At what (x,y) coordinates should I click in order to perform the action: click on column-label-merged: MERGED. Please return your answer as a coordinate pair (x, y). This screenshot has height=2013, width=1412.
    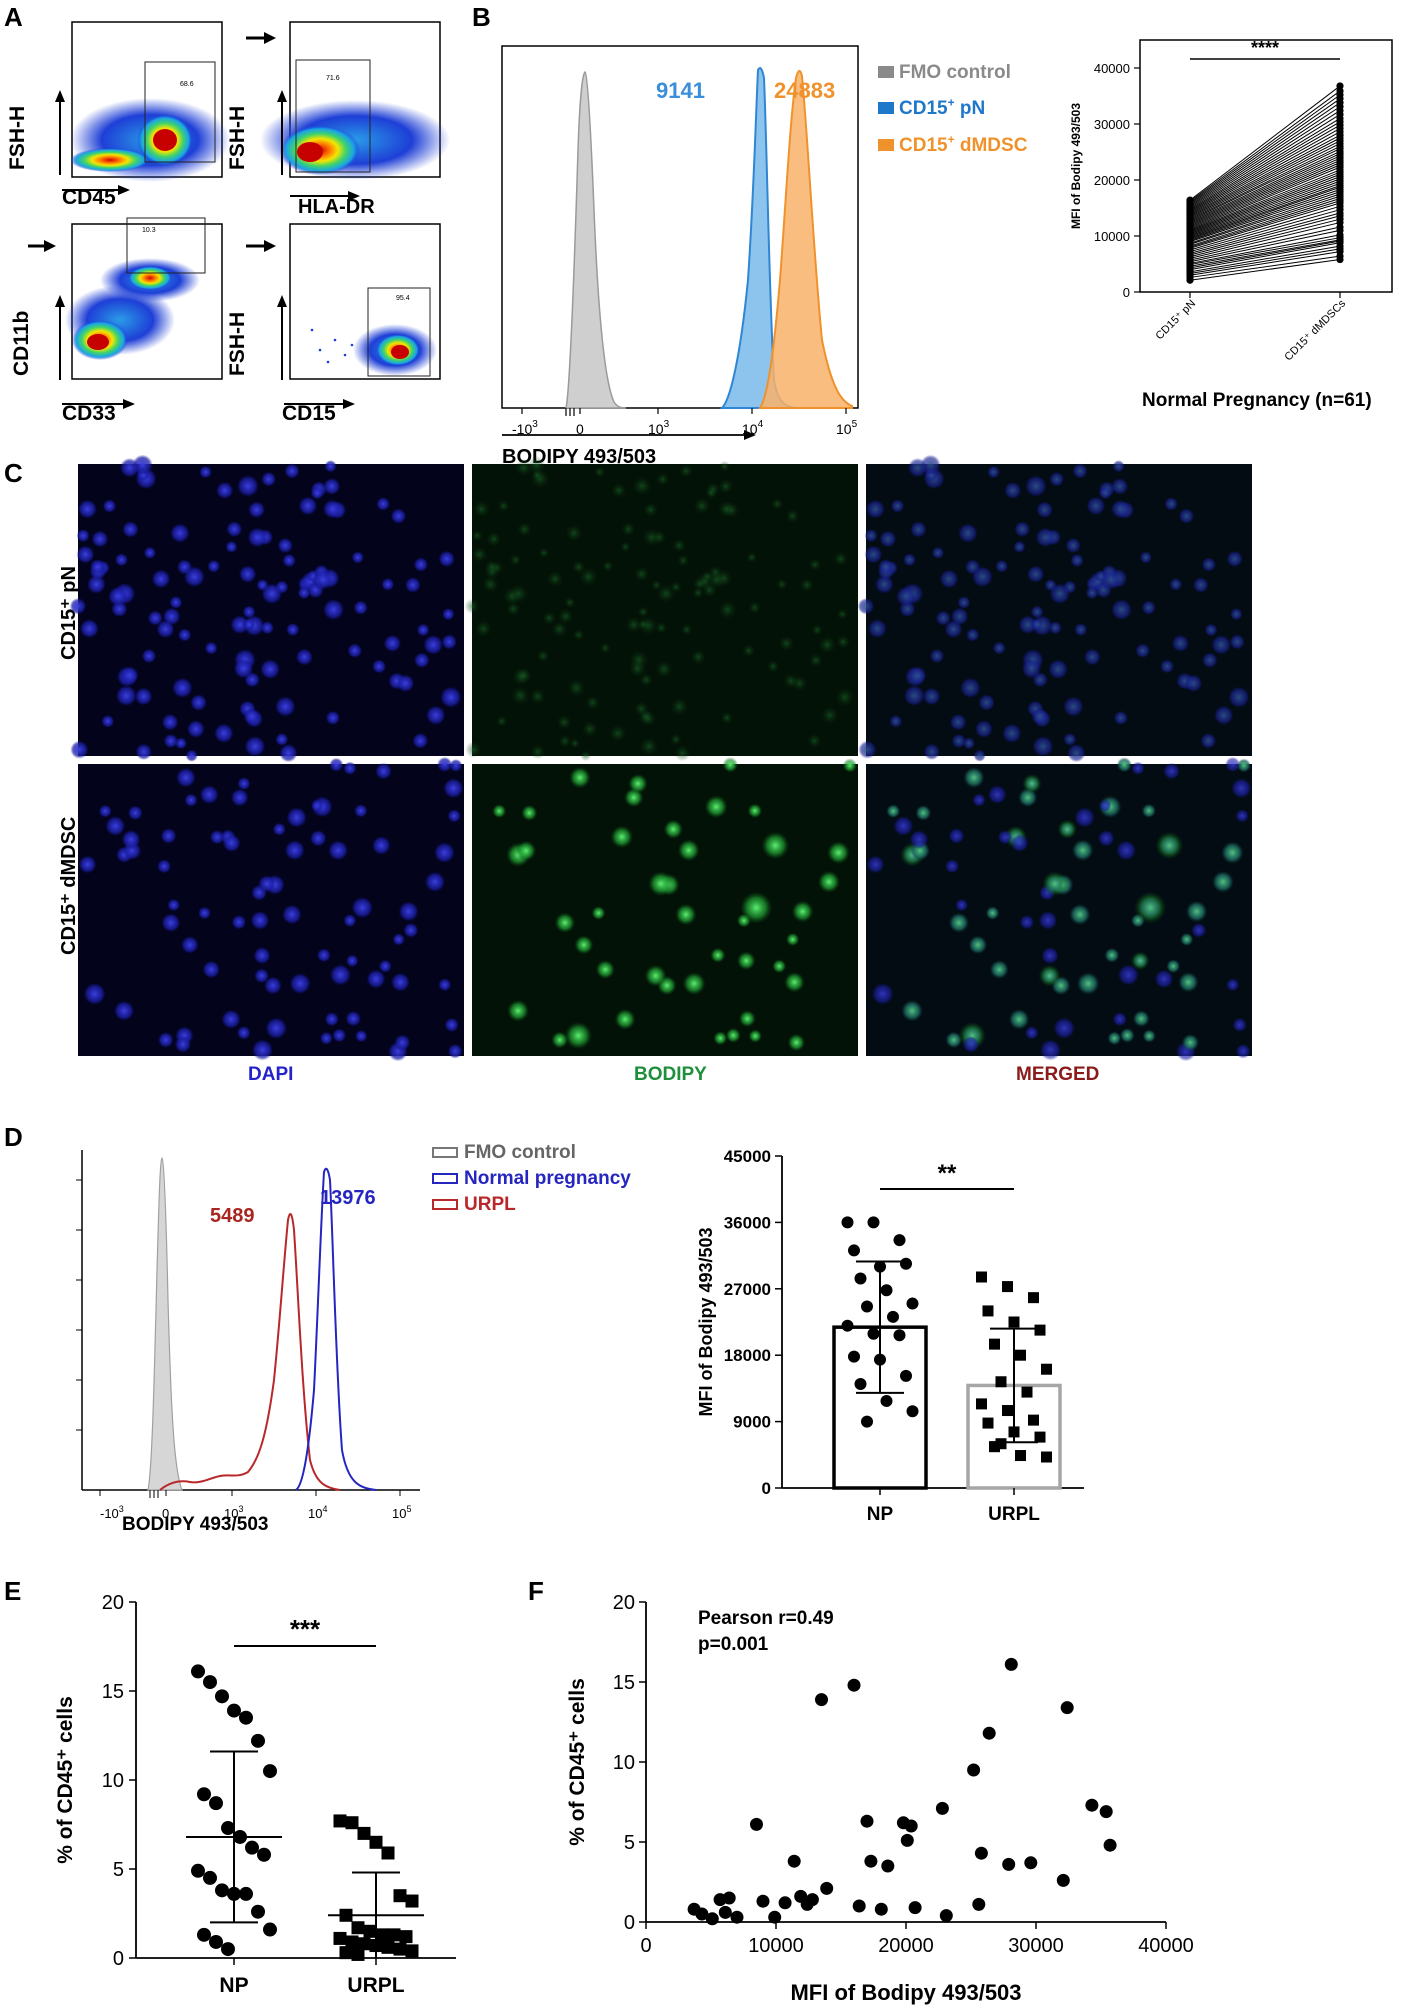
    Looking at the image, I should click on (1058, 1074).